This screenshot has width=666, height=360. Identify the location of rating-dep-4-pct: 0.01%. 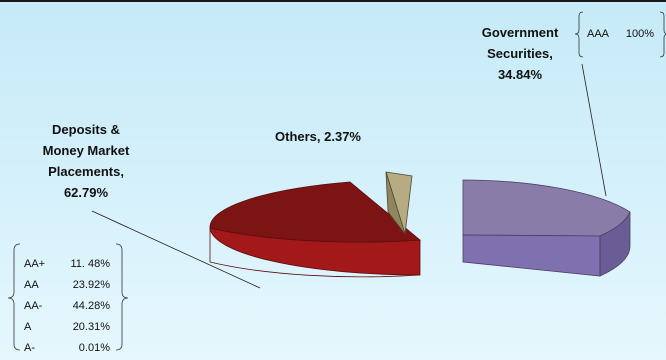
(94, 348).